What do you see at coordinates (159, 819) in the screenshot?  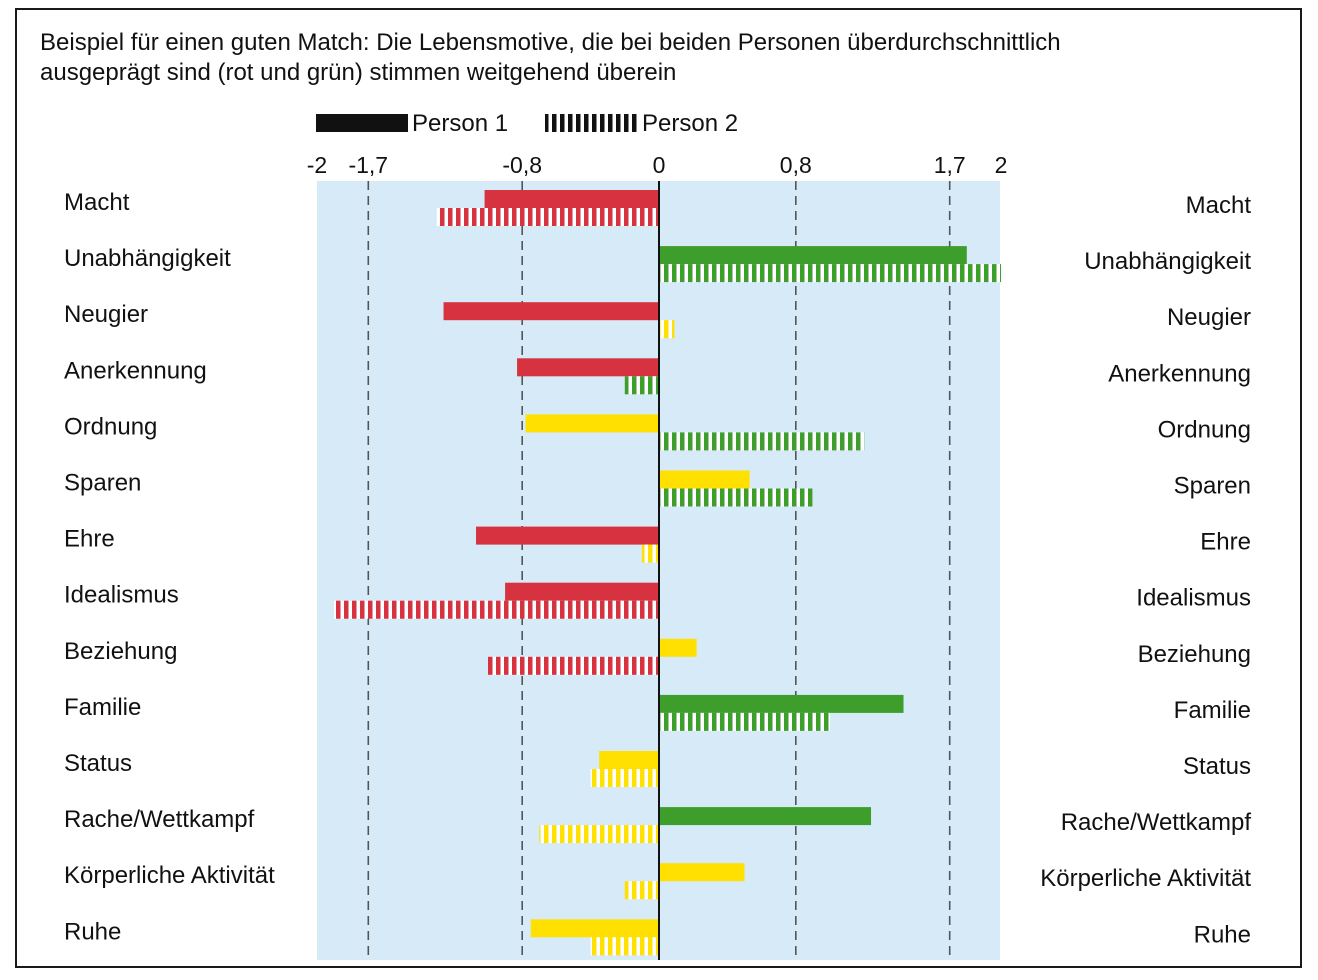 I see `category-label-left: Rache/Wettkampf` at bounding box center [159, 819].